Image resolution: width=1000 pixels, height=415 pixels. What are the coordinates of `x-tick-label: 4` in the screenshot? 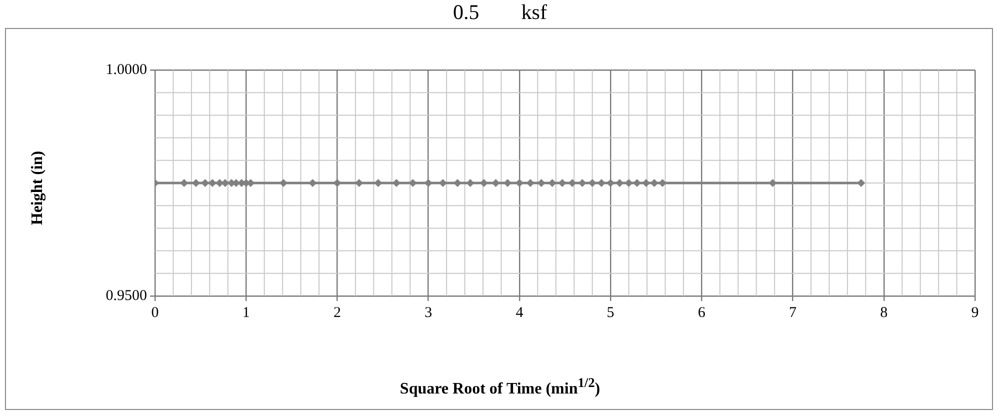 It's located at (520, 312).